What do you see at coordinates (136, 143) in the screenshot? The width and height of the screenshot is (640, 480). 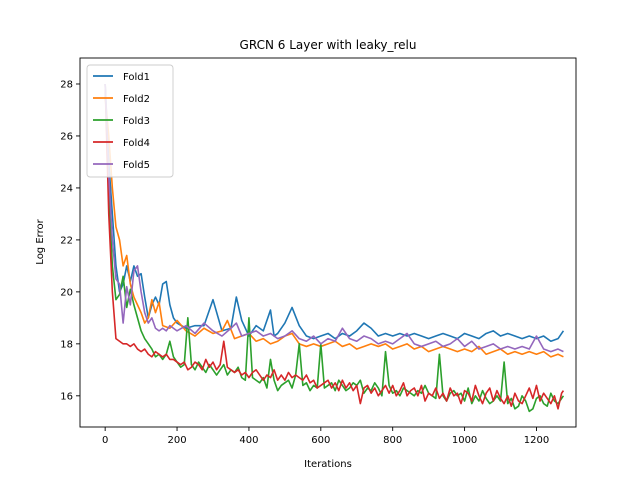 I see `legend-label-fold4: Fold4` at bounding box center [136, 143].